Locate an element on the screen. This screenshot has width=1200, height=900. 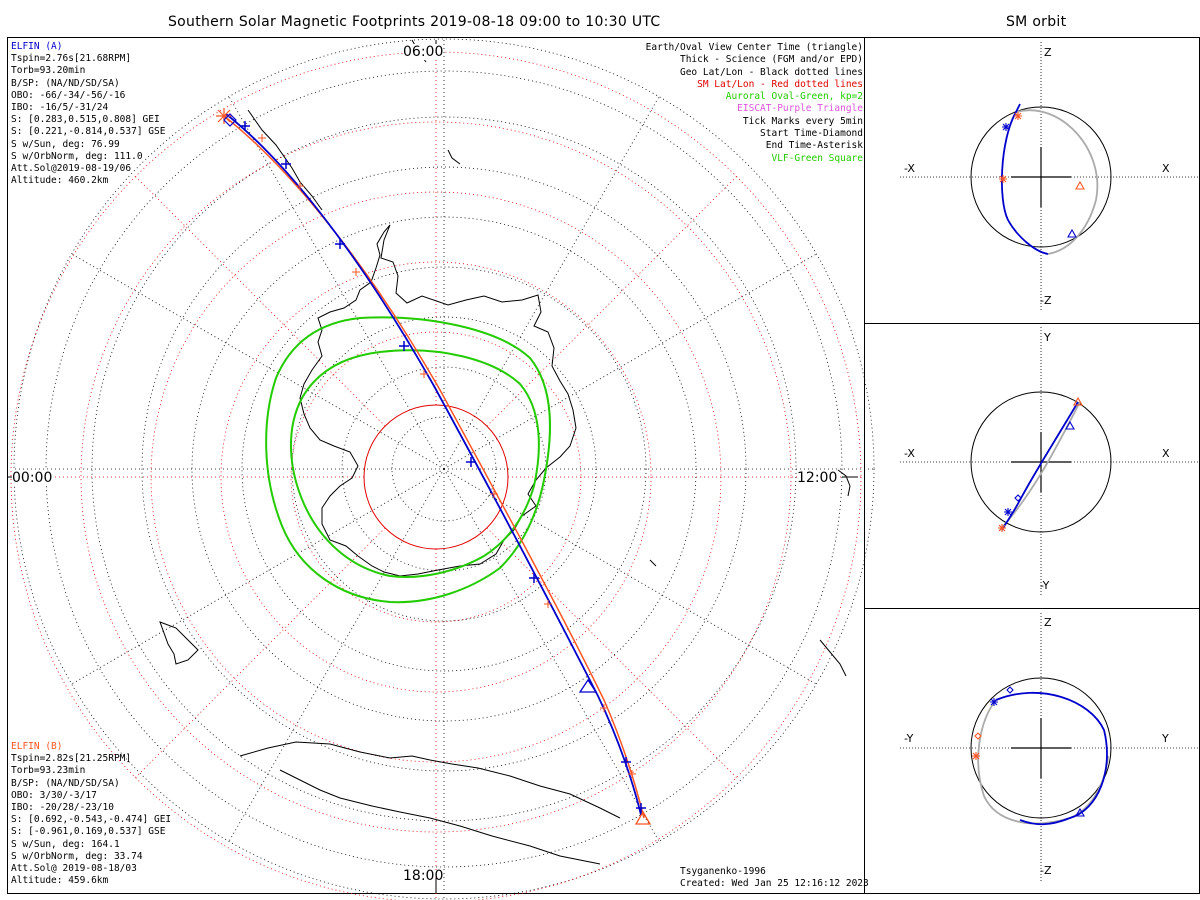
orbit-panel-1-label-down: -Z is located at coordinates (1046, 300).